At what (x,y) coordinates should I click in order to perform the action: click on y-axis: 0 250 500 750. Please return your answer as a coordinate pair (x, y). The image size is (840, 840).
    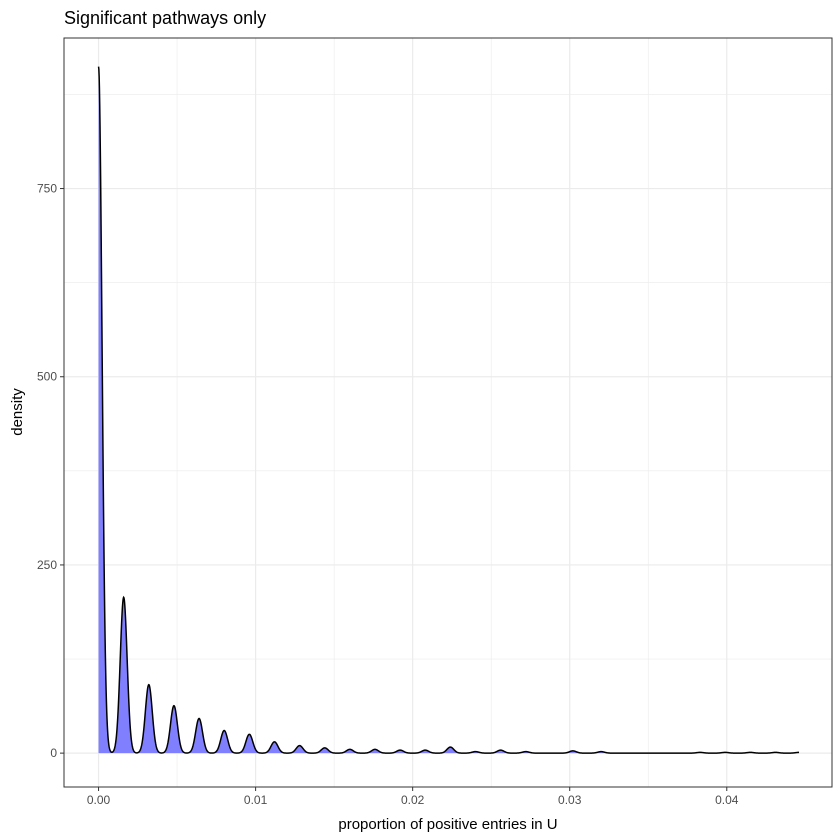
    Looking at the image, I should click on (50, 471).